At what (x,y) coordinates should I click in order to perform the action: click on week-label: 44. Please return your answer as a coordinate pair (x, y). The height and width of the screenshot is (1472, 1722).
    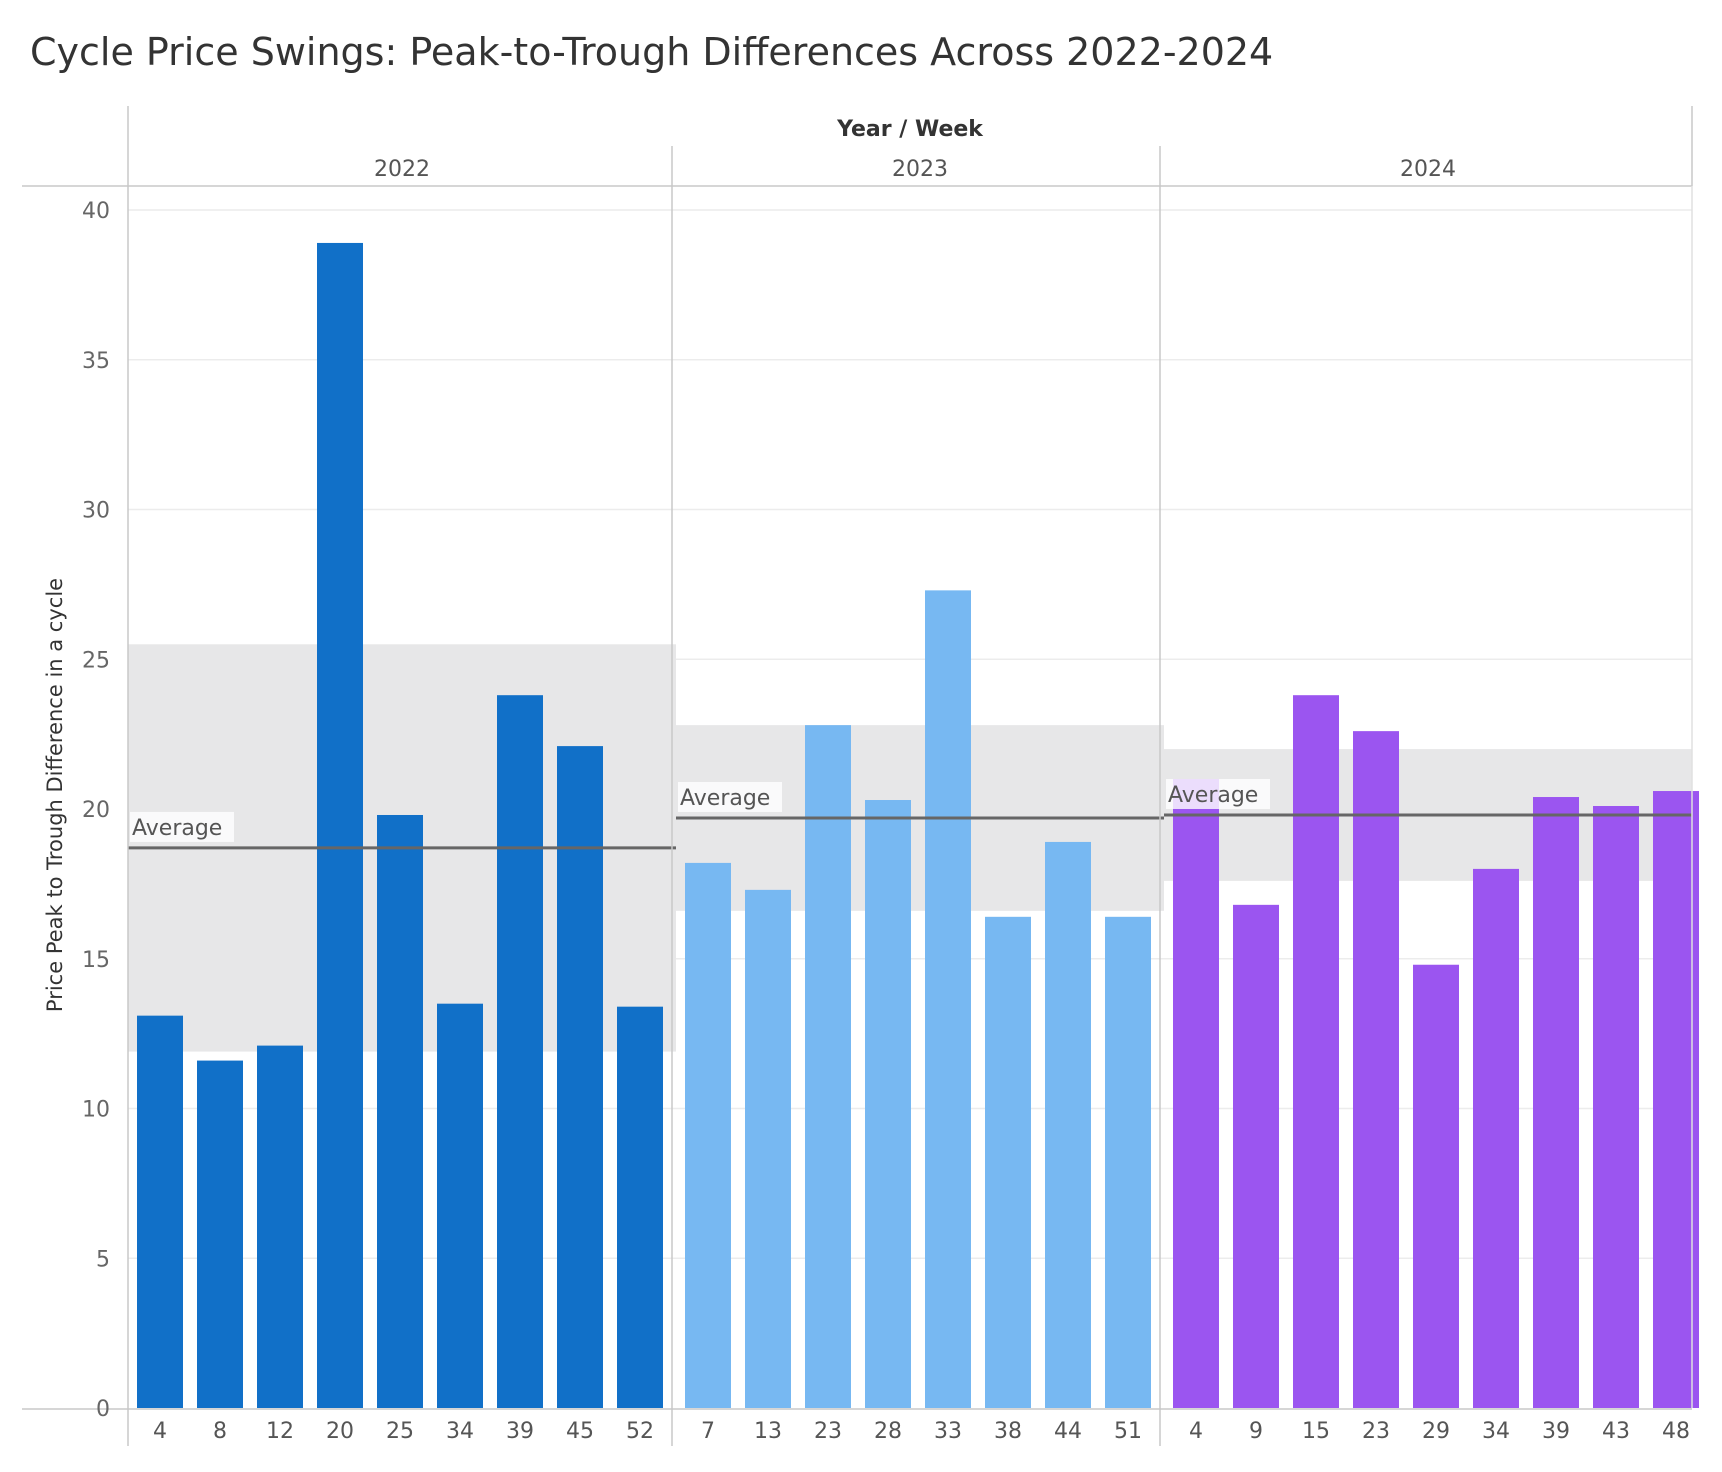
    Looking at the image, I should click on (1068, 1431).